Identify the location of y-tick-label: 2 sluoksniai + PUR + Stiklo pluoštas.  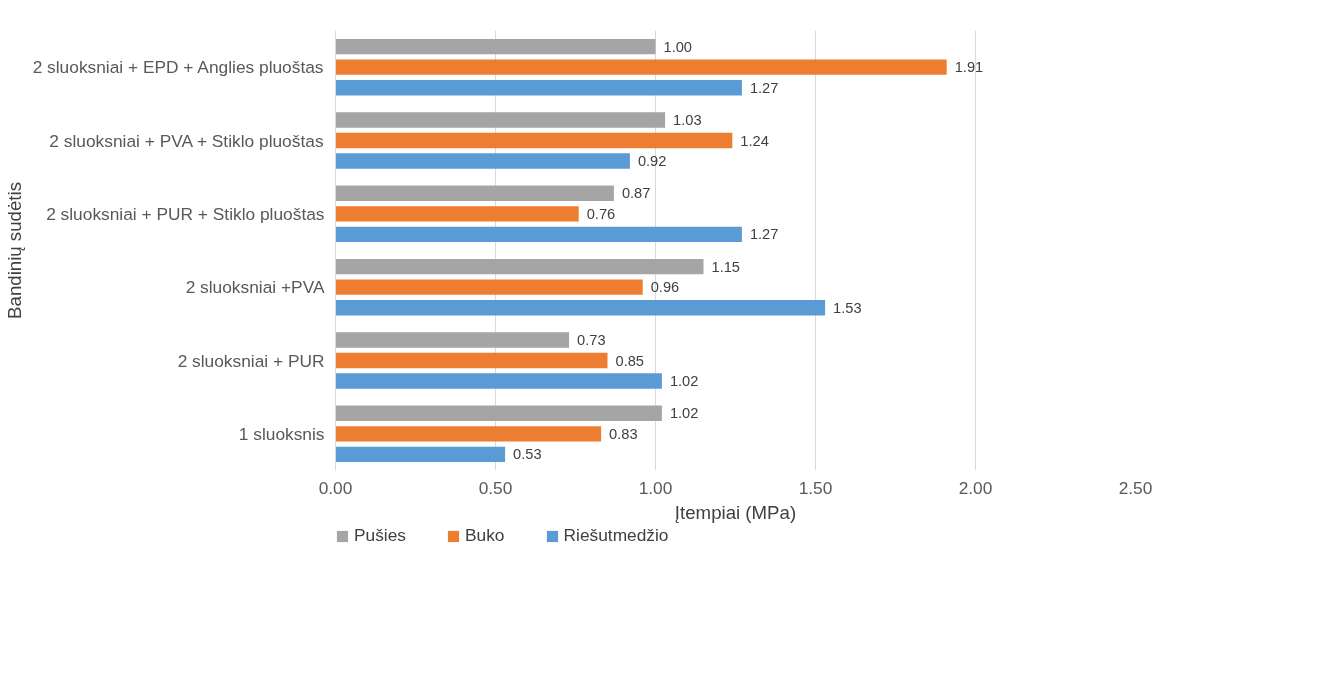
(185, 213).